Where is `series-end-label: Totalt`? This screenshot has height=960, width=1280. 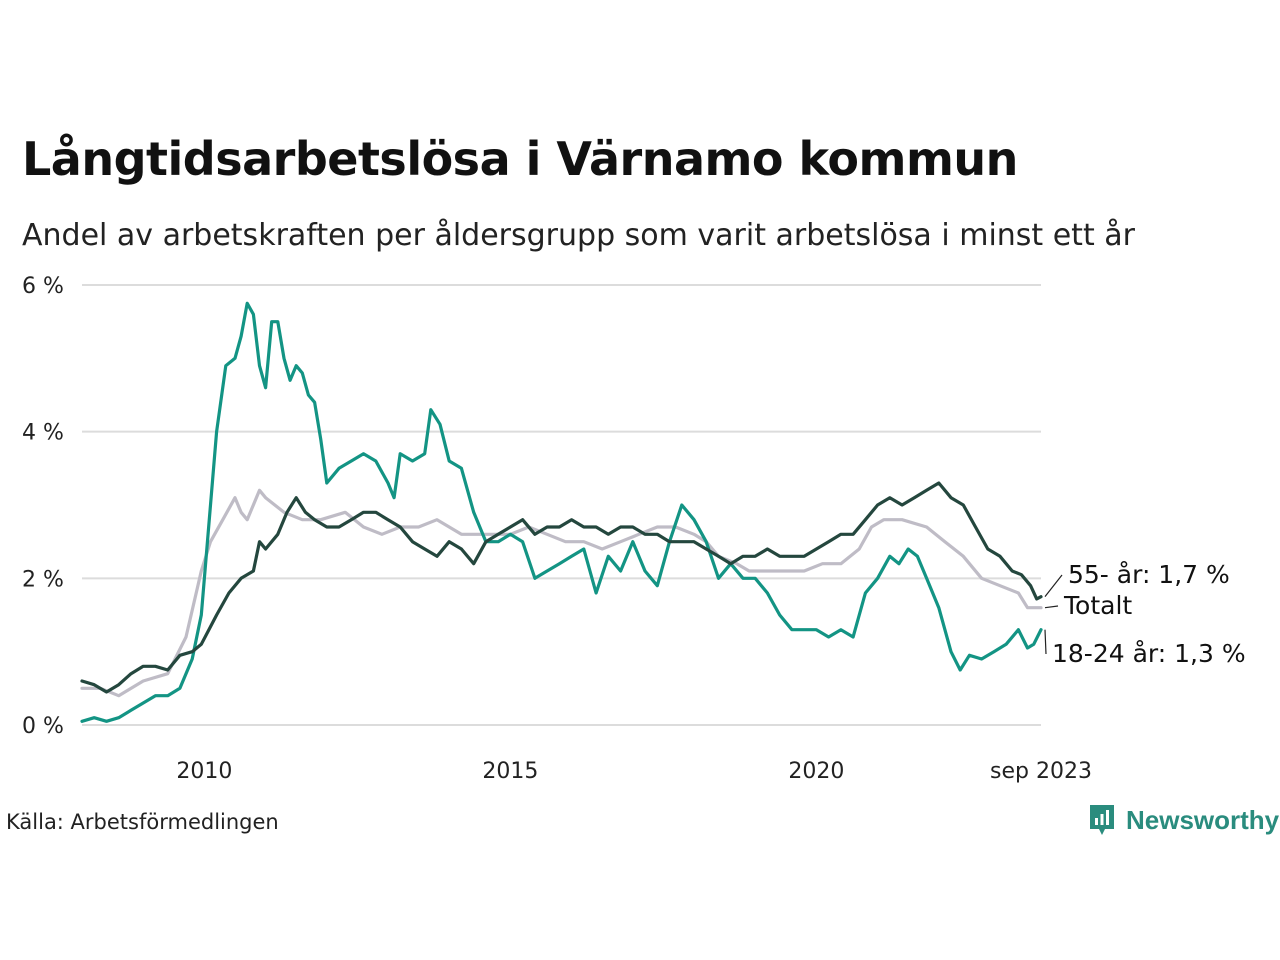
series-end-label: Totalt is located at coordinates (1097, 605).